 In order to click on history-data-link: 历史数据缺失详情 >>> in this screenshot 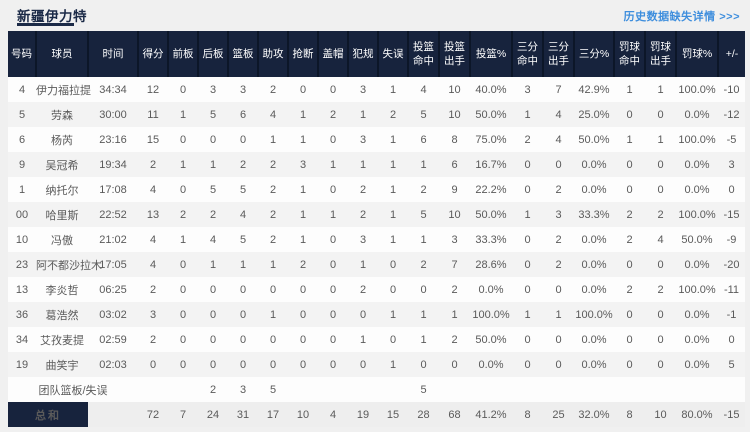, I will do `click(681, 17)`.